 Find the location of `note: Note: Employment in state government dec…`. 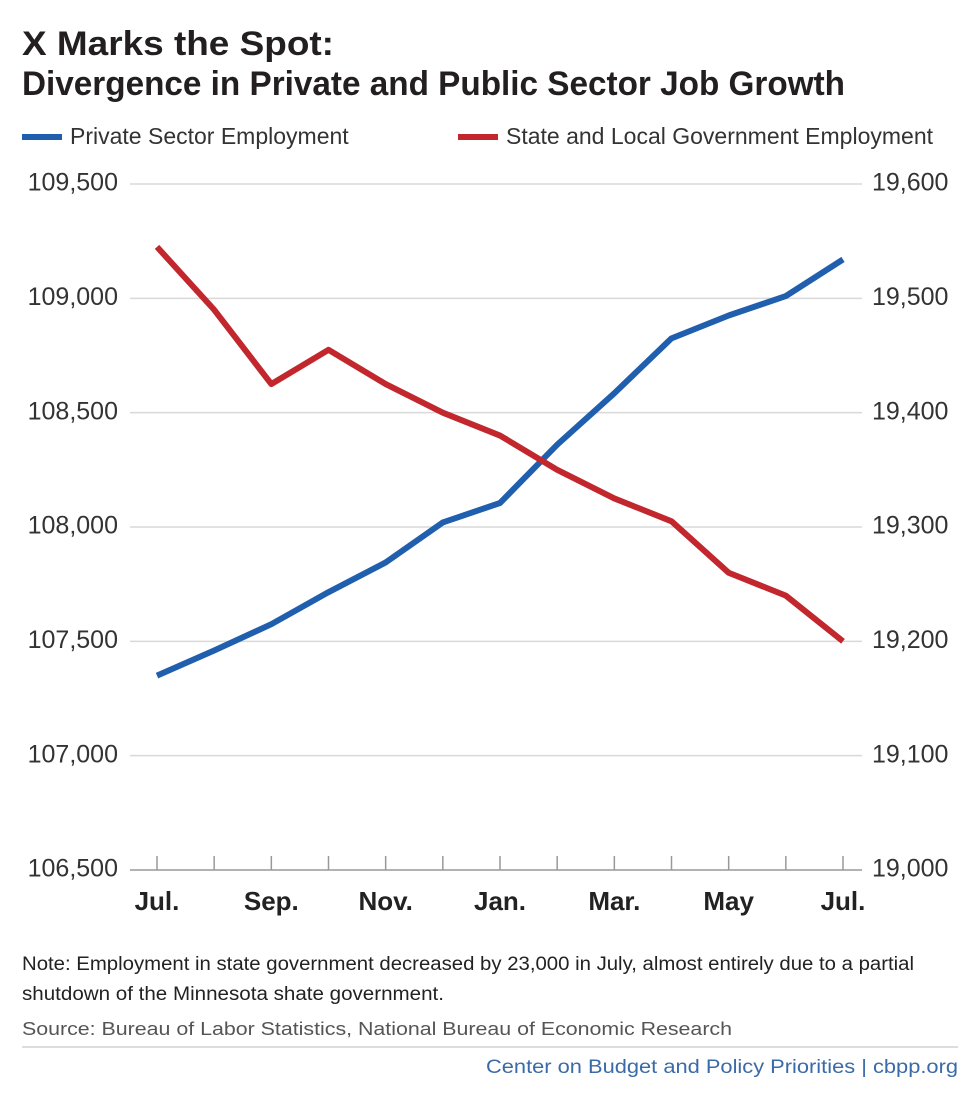

note: Note: Employment in state government dec… is located at coordinates (468, 964).